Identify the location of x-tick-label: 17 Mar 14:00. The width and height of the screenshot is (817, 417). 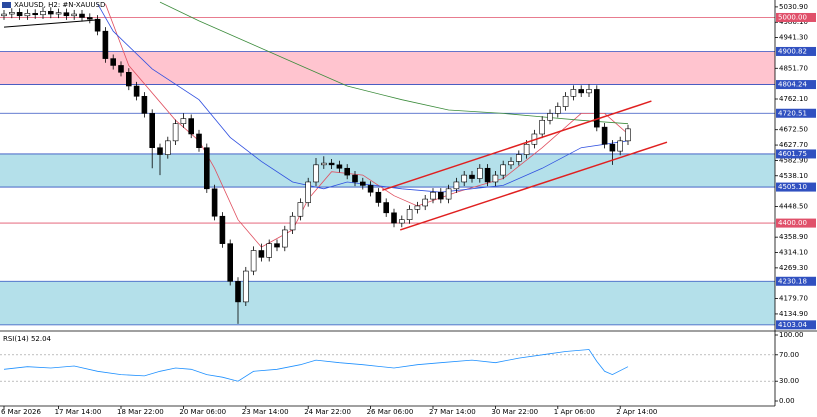
(78, 412).